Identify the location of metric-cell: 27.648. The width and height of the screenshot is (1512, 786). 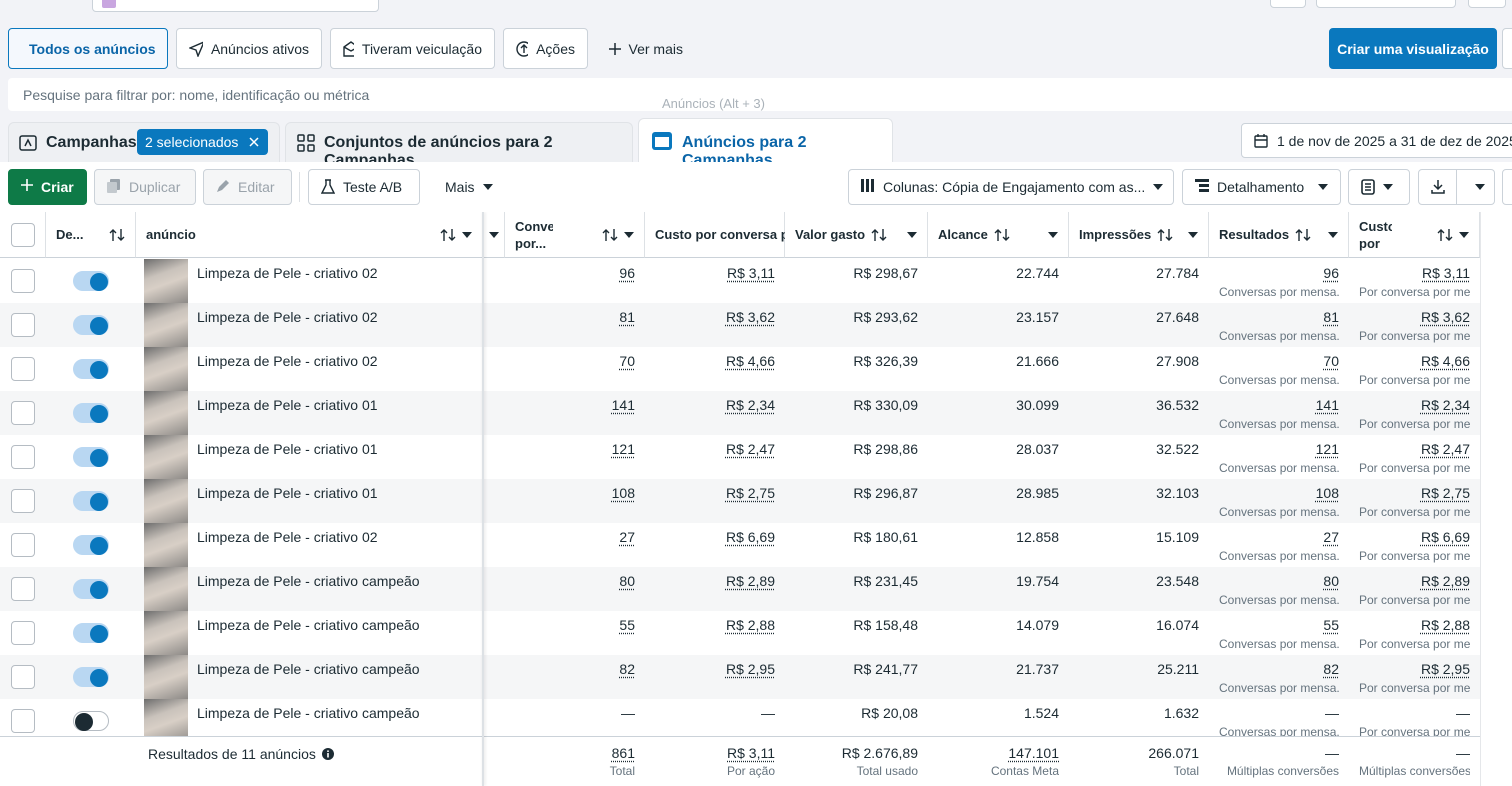
(1139, 325).